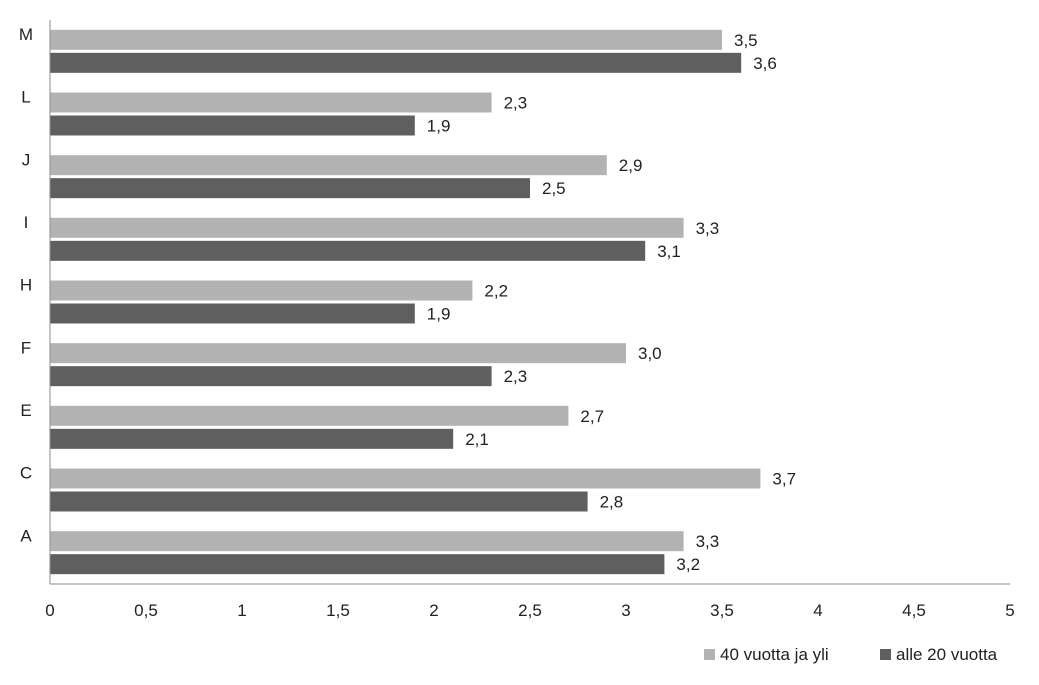 The height and width of the screenshot is (685, 1039). Describe the element at coordinates (26, 473) in the screenshot. I see `category-label: C` at that location.